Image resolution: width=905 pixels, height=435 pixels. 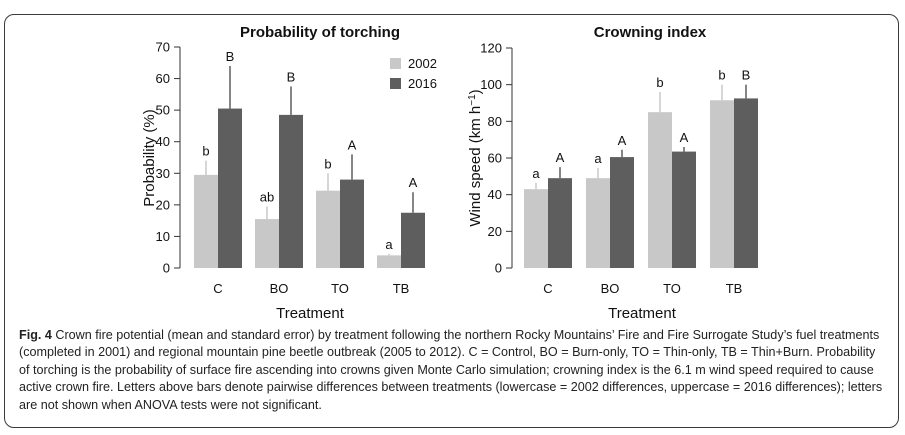 I want to click on chart2-significance-letter: B, so click(x=746, y=75).